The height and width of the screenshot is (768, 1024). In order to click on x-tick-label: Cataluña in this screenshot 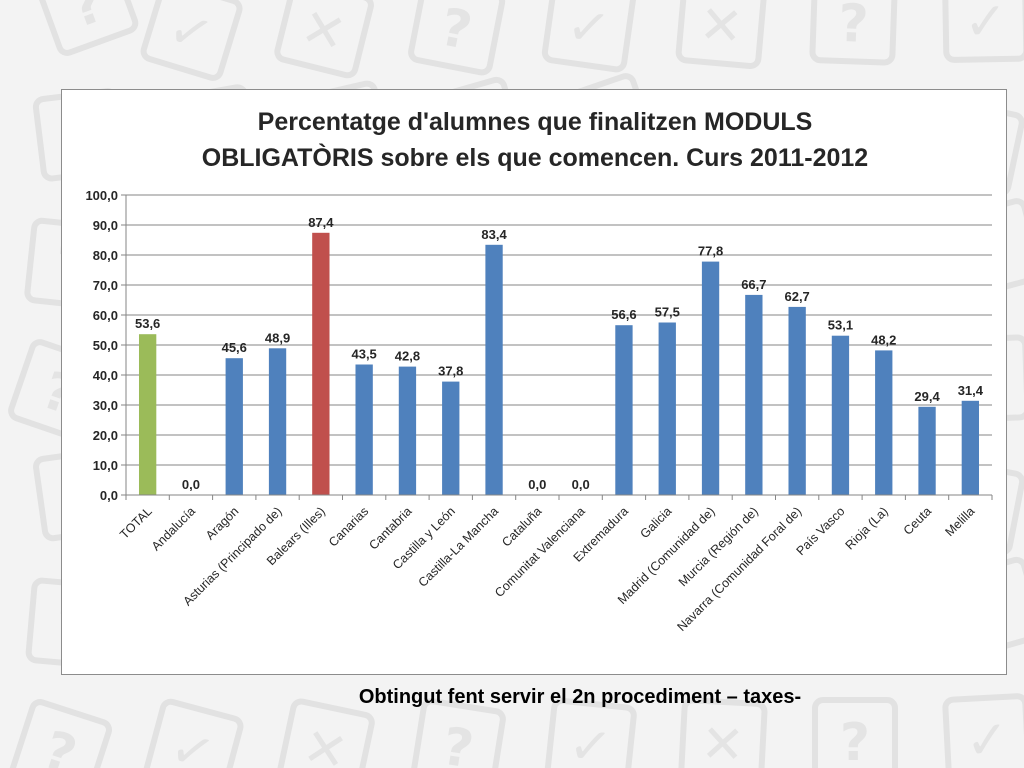, I will do `click(521, 526)`.